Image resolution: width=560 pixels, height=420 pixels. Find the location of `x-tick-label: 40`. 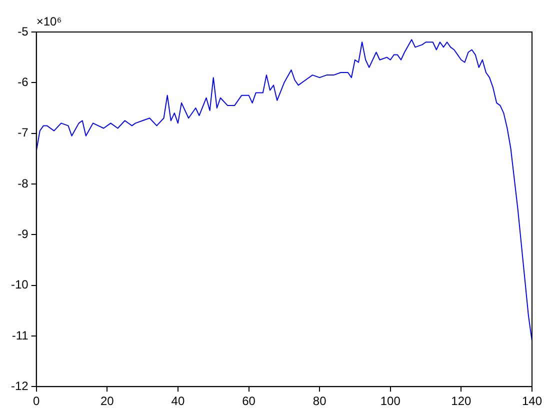

x-tick-label: 40 is located at coordinates (178, 401).